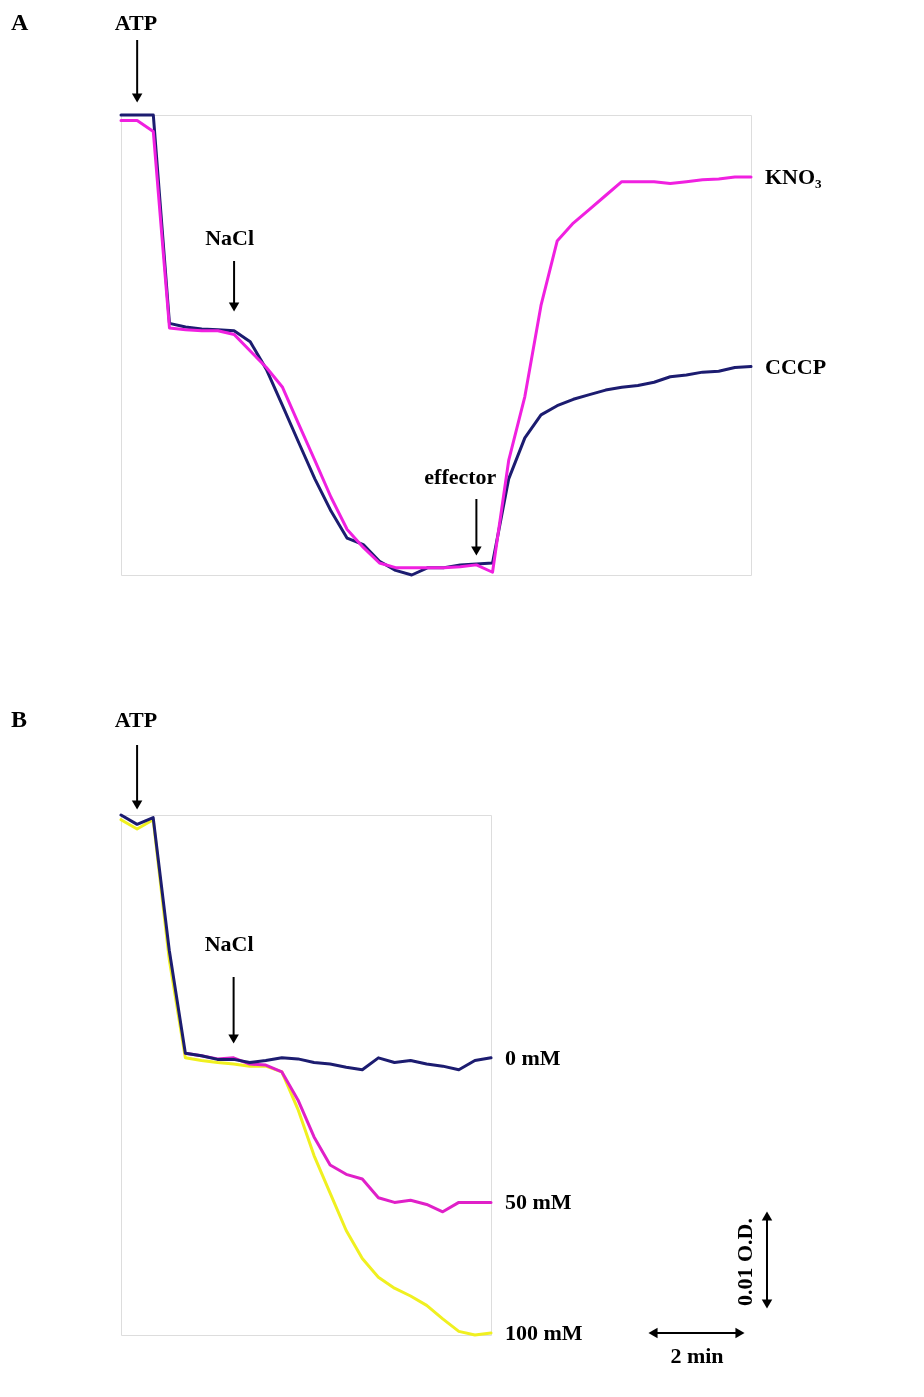  What do you see at coordinates (460, 476) in the screenshot?
I see `annotation: effector` at bounding box center [460, 476].